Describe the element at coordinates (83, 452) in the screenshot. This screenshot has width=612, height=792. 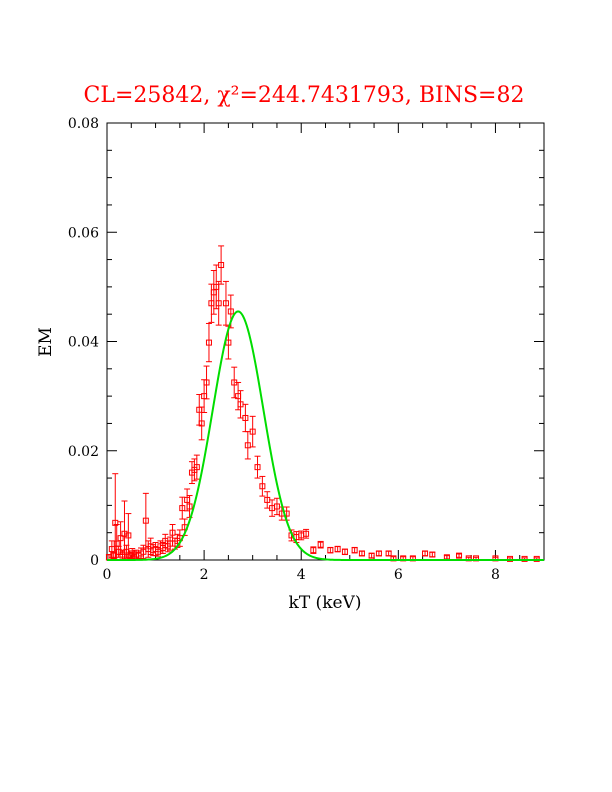
I see `y-tick-label: 0.02` at that location.